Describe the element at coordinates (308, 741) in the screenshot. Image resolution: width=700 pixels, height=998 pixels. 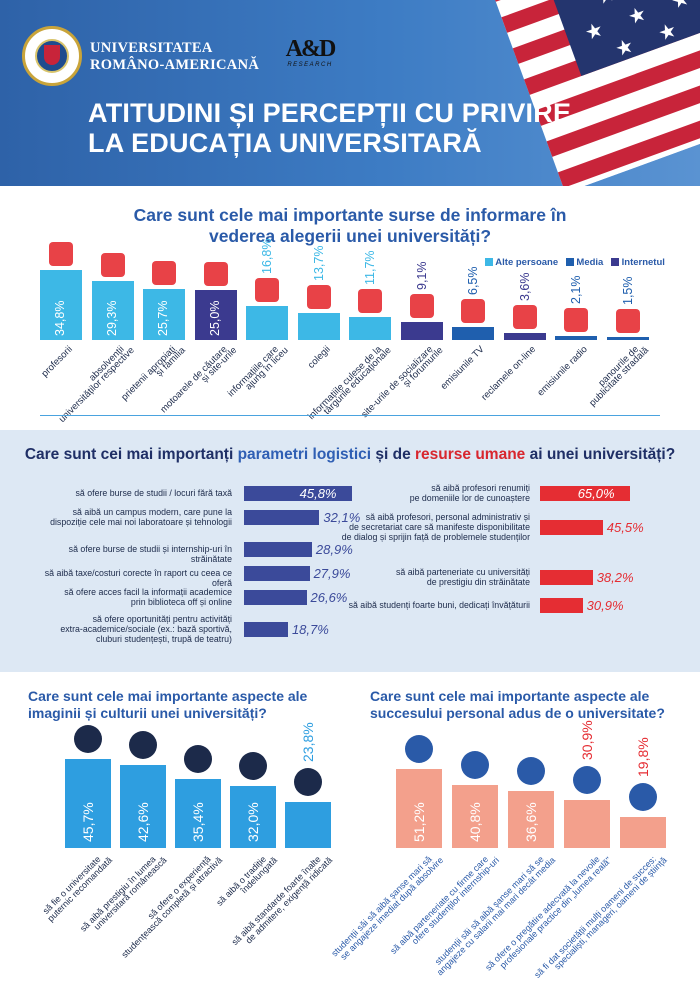
I see `image-value-5: 23,8%` at that location.